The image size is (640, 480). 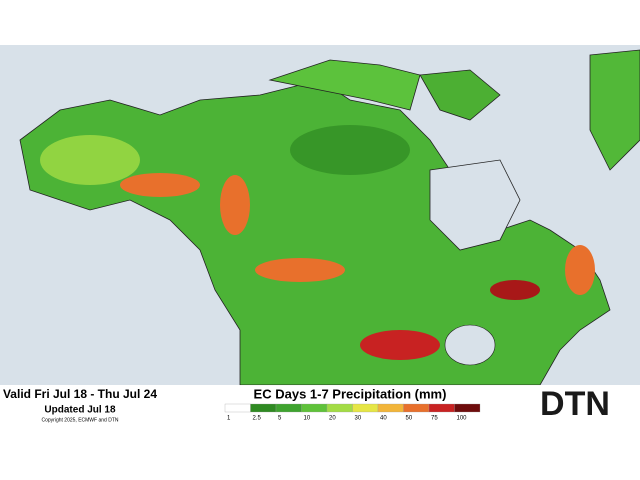 I want to click on legend-label: 2.5, so click(x=257, y=419).